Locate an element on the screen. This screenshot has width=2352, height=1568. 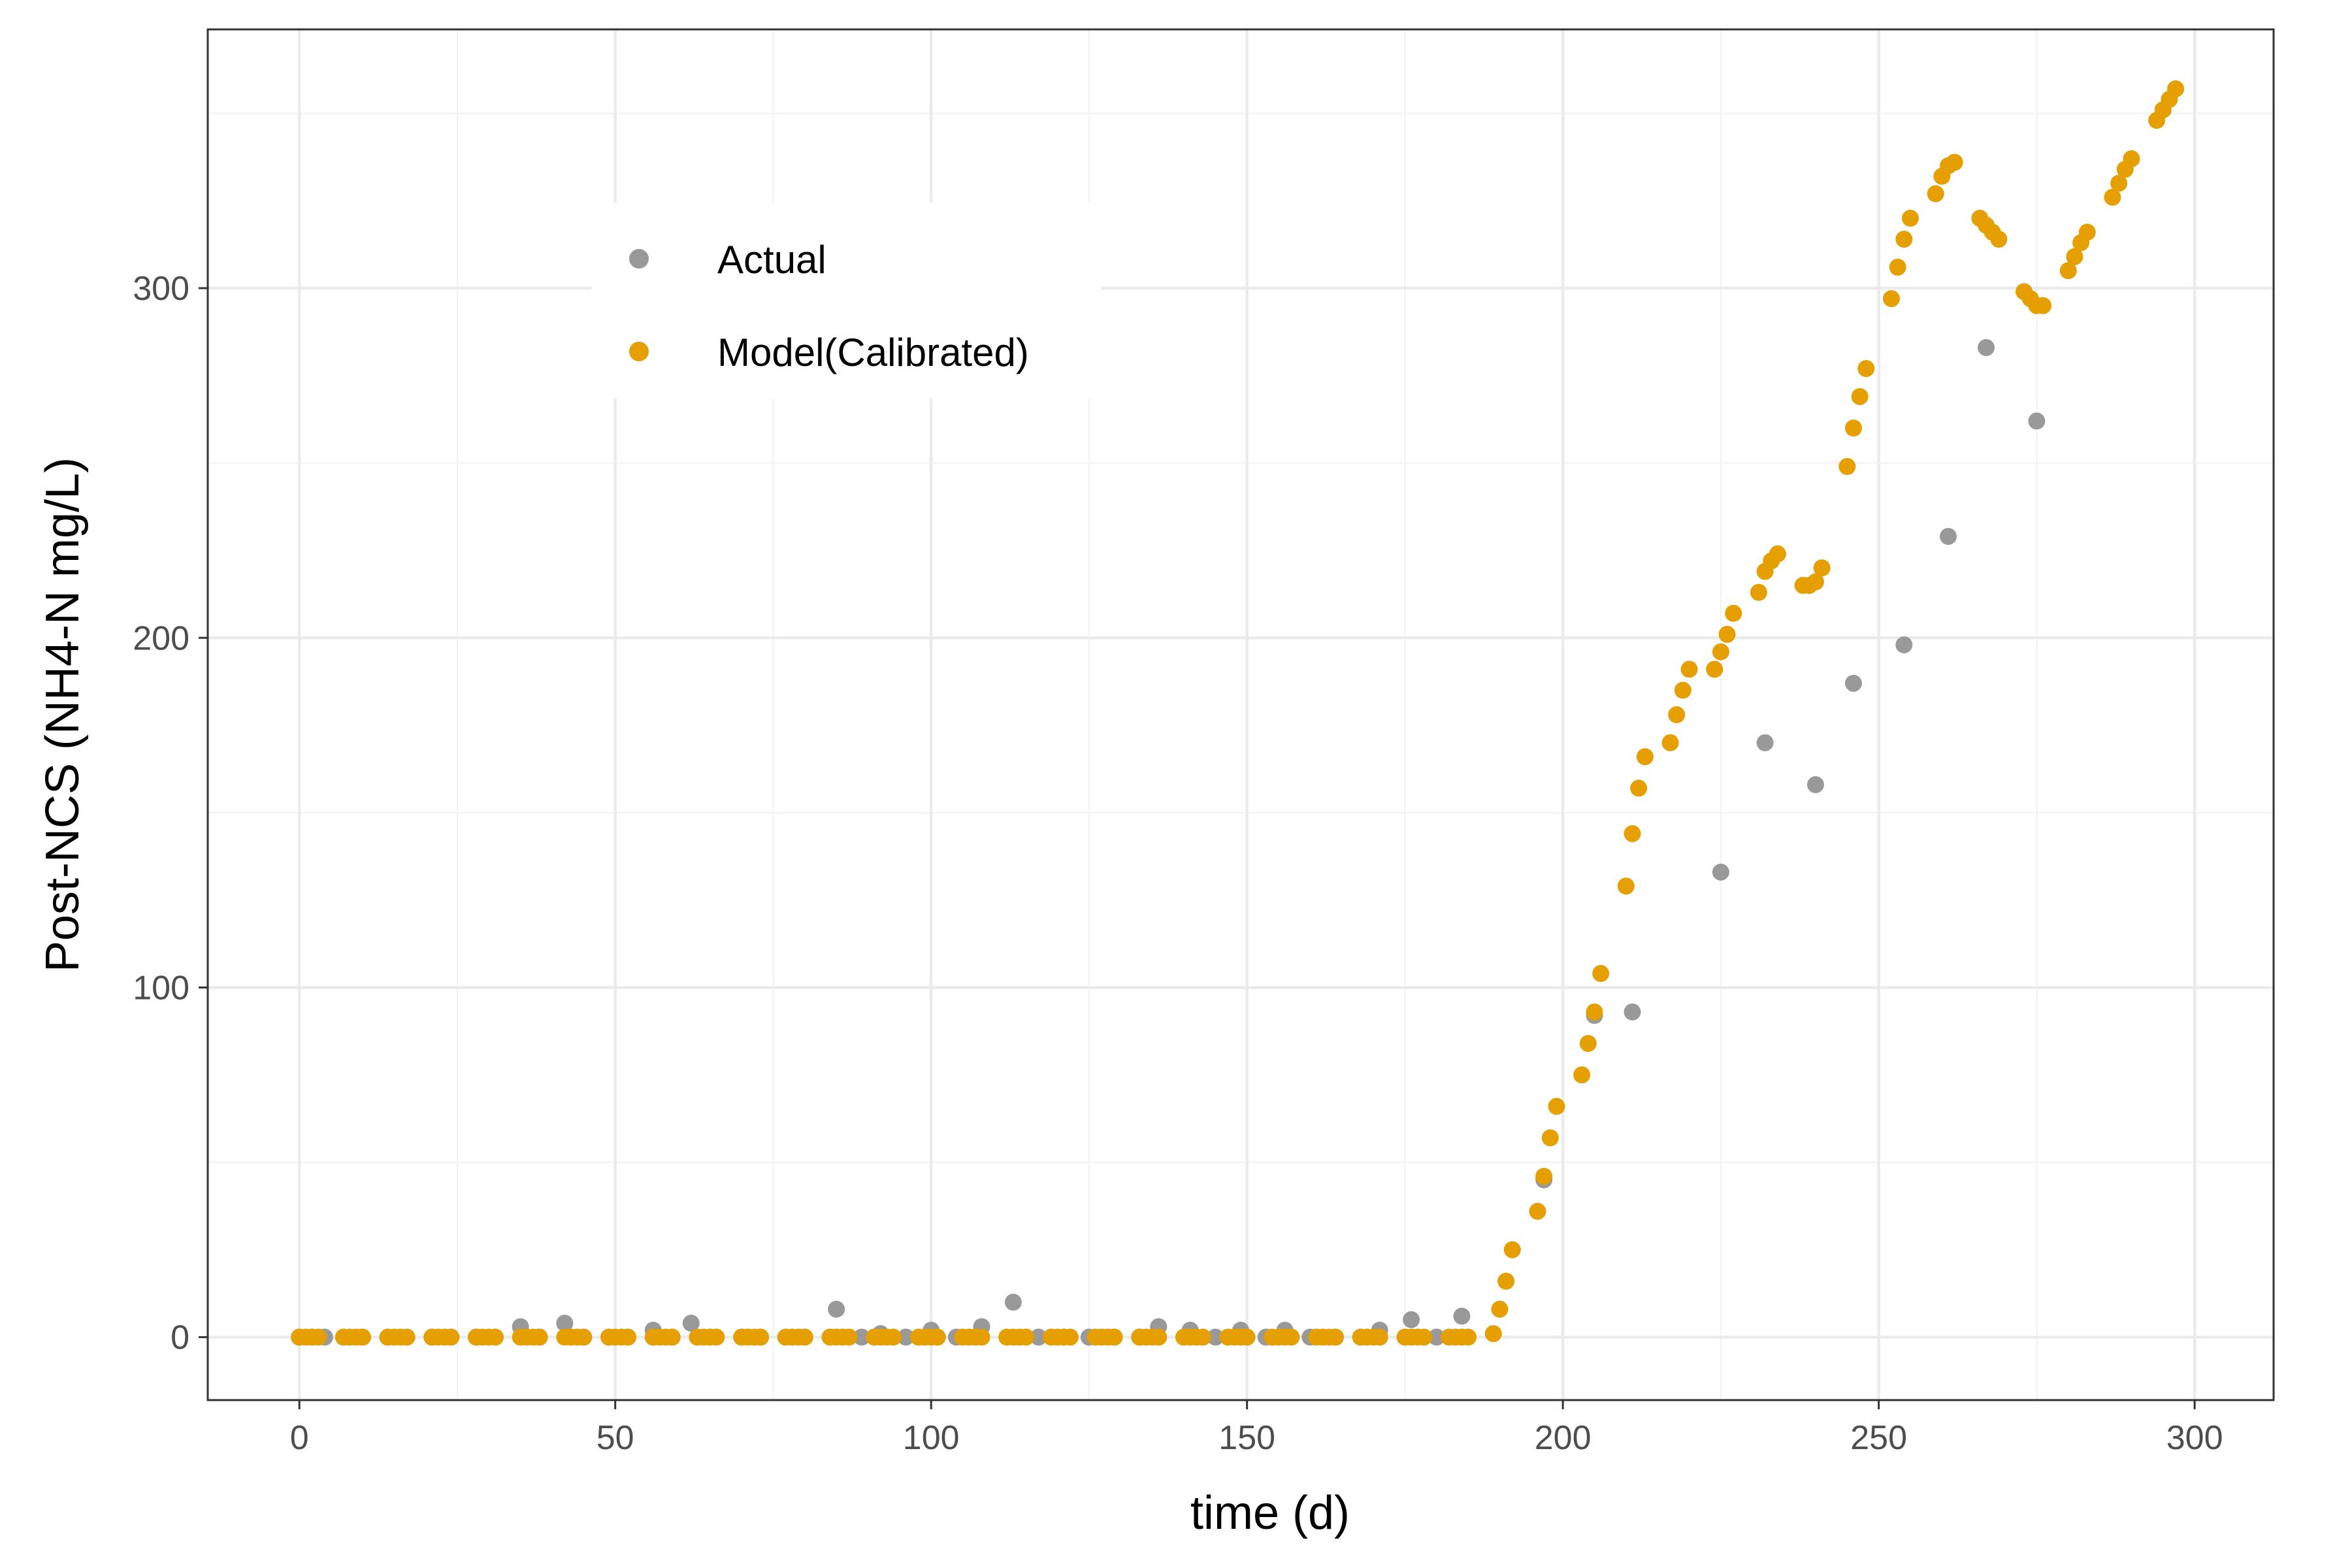
x-axis: 0 50 100 150 200 250 300 is located at coordinates (1256, 1428).